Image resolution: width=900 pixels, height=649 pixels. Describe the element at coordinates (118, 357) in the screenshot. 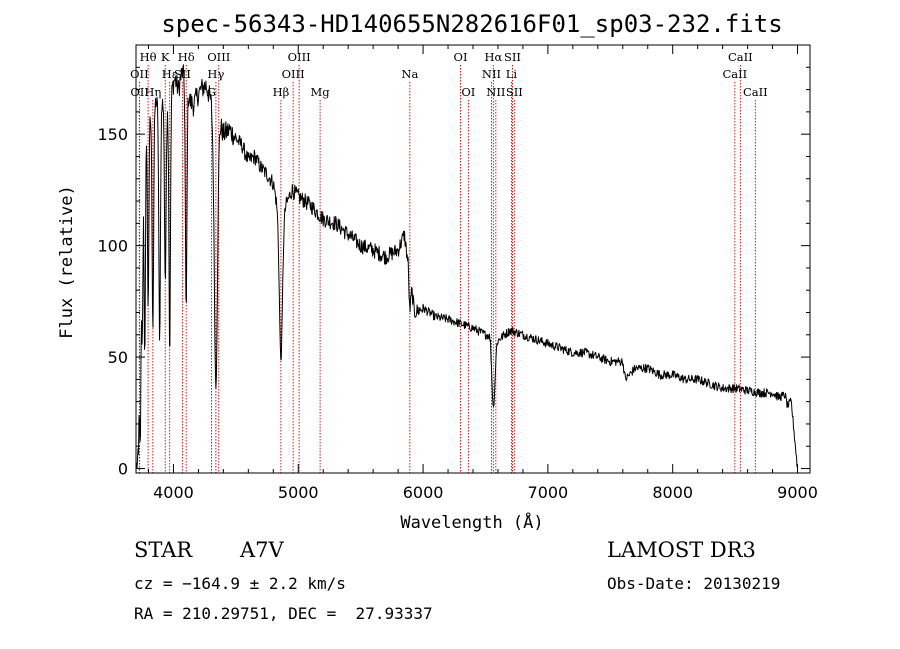

I see `y-tick-label: 50` at that location.